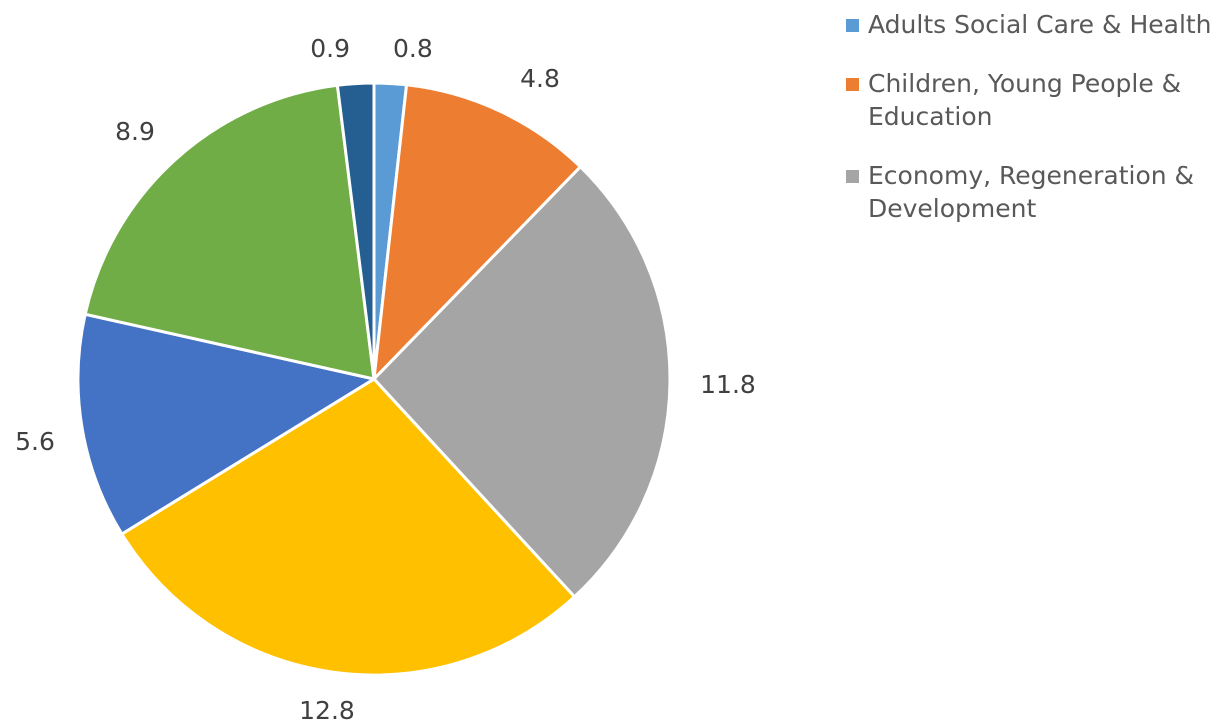 The width and height of the screenshot is (1222, 725). Describe the element at coordinates (1040, 24) in the screenshot. I see `legend-label: Adults Social Care & Health` at that location.